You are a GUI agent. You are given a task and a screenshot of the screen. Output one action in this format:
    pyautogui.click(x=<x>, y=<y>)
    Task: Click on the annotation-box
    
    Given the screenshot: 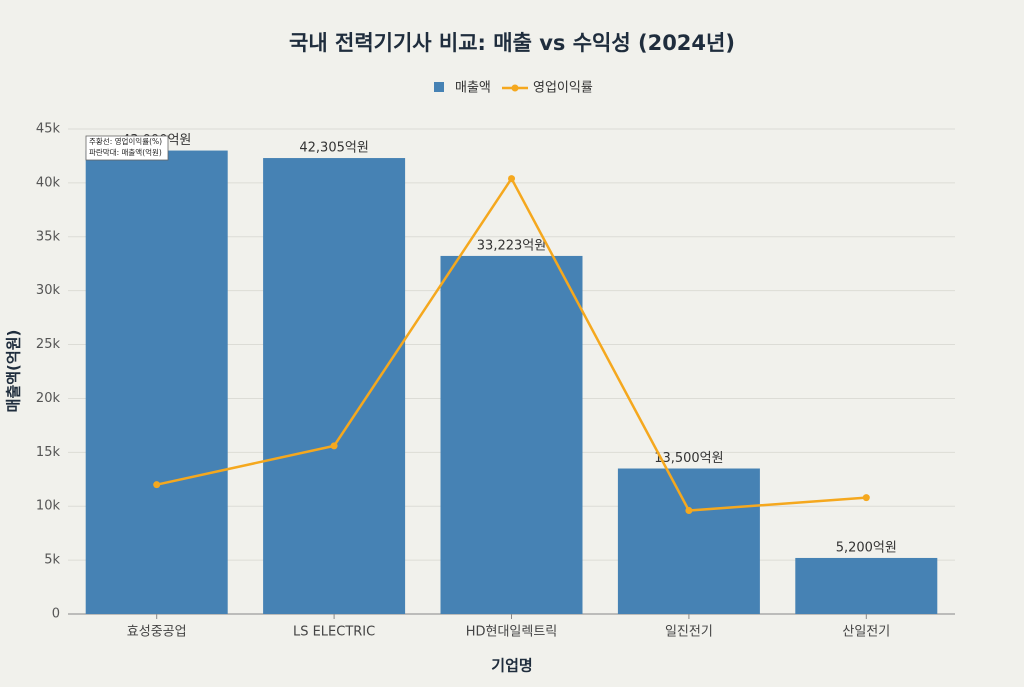 What is the action you would take?
    pyautogui.click(x=127, y=148)
    